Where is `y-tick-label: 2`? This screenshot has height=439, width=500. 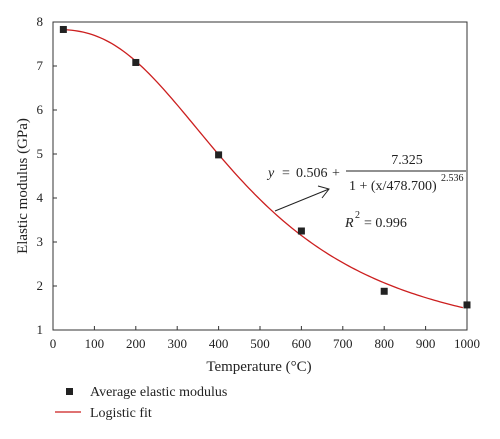
y-tick-label: 2 is located at coordinates (40, 285).